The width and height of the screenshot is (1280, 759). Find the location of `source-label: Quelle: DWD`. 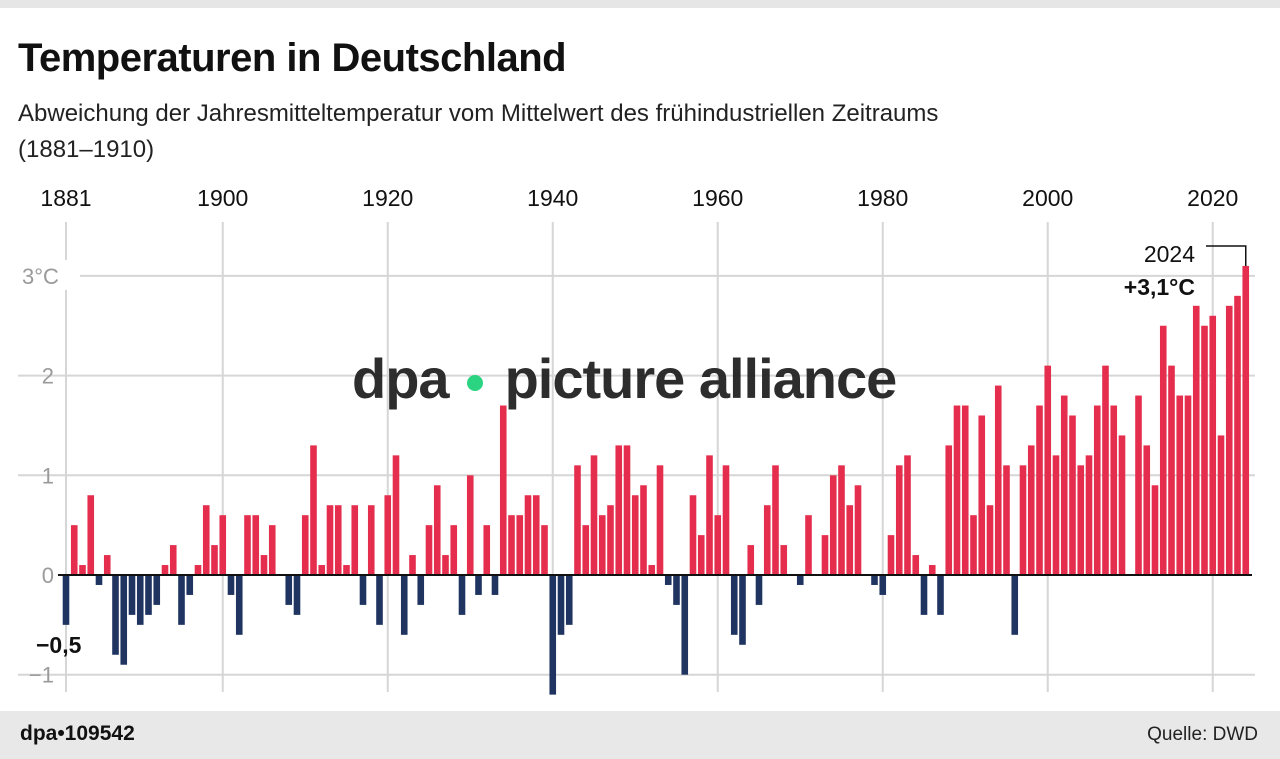

source-label: Quelle: DWD is located at coordinates (1202, 734).